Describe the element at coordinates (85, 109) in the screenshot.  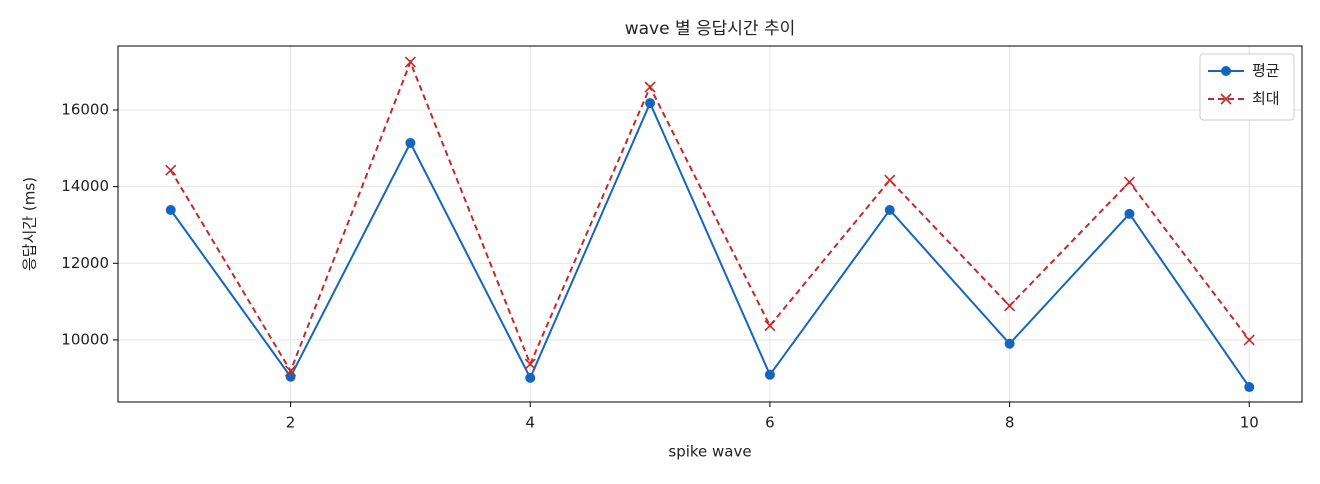
I see `y-tick-label: 16000` at that location.